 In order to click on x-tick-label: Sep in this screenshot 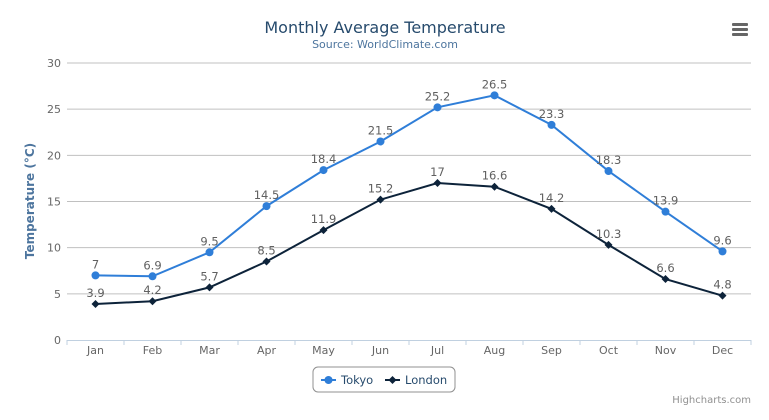, I will do `click(551, 350)`.